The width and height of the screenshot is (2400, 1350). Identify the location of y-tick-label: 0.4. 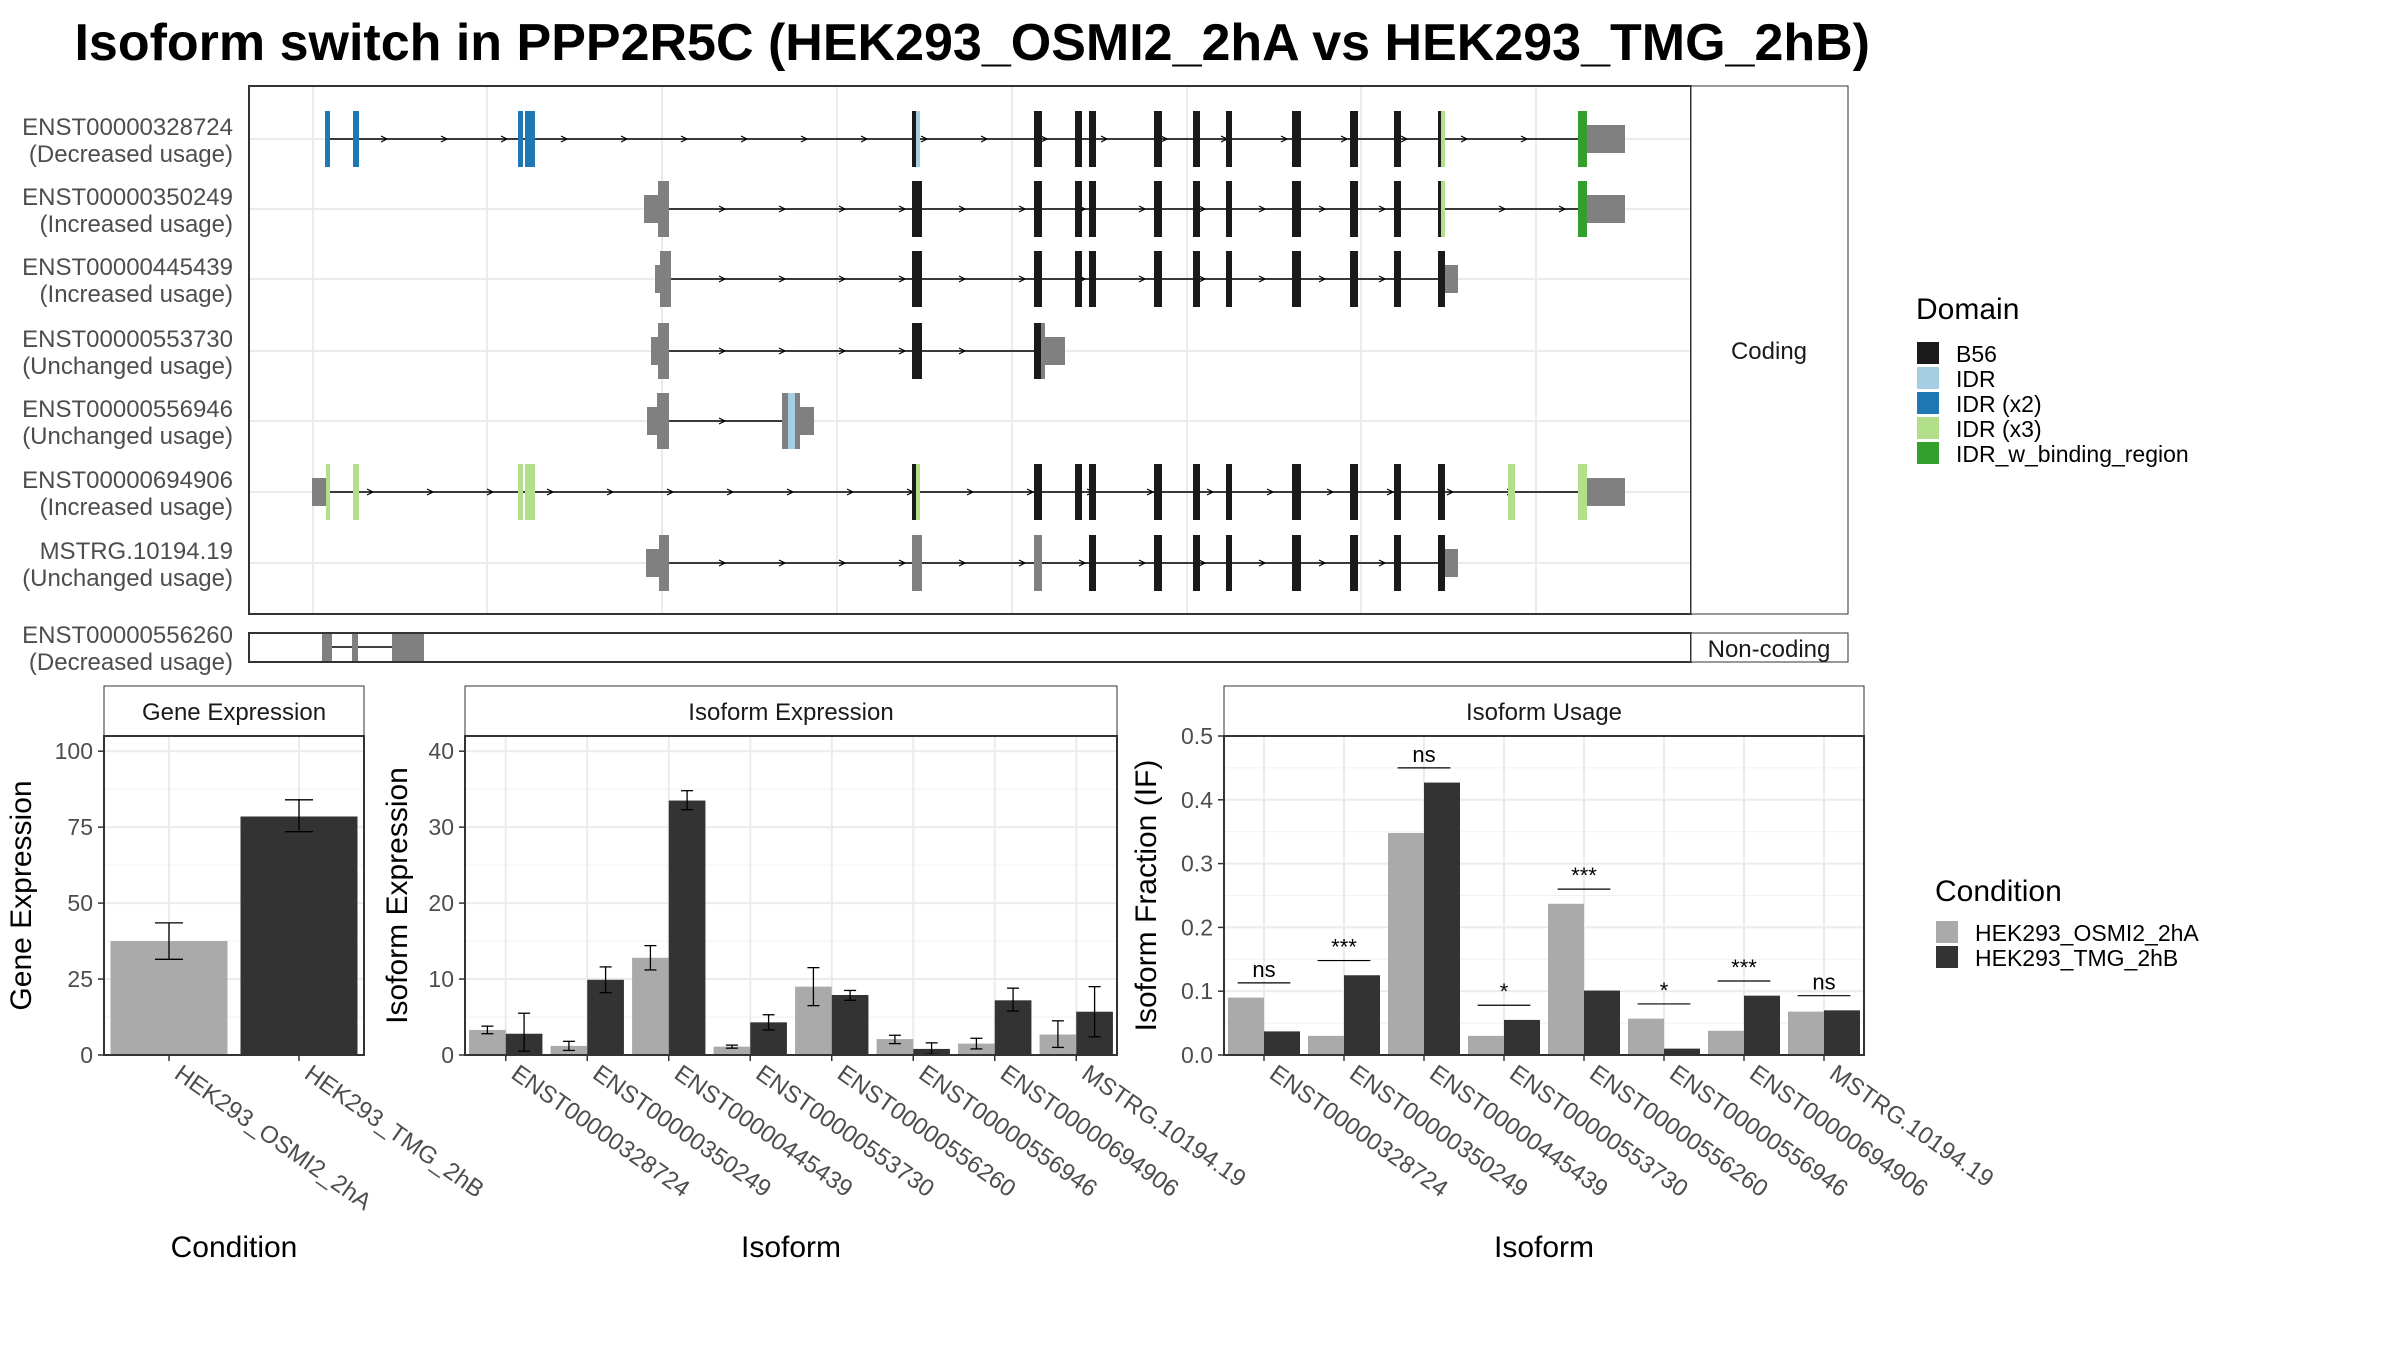
(1197, 800).